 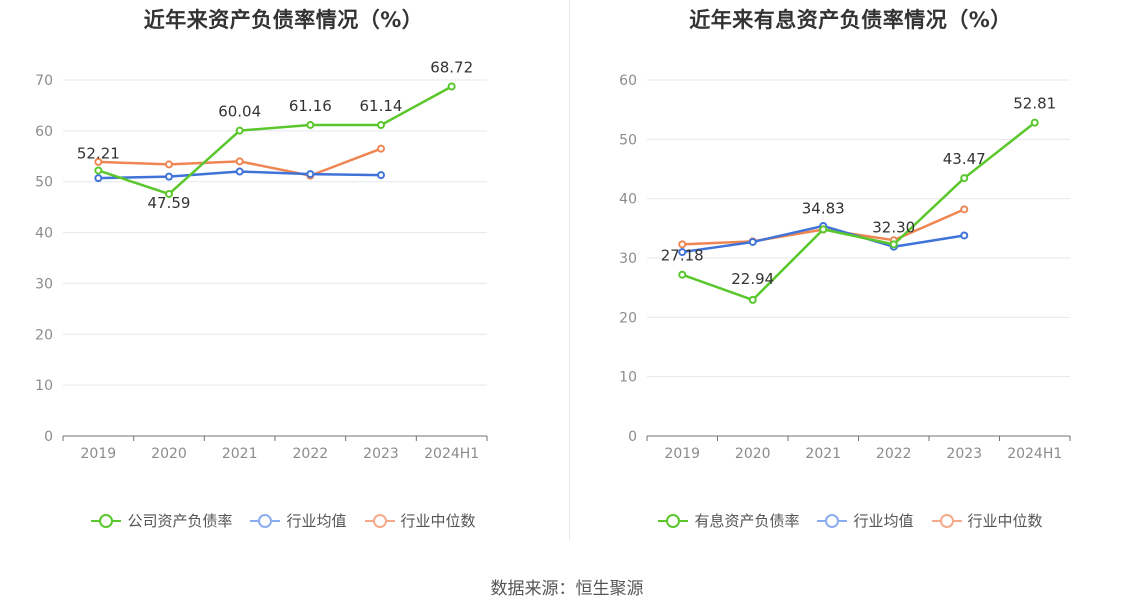 I want to click on panel-divider, so click(x=569, y=270).